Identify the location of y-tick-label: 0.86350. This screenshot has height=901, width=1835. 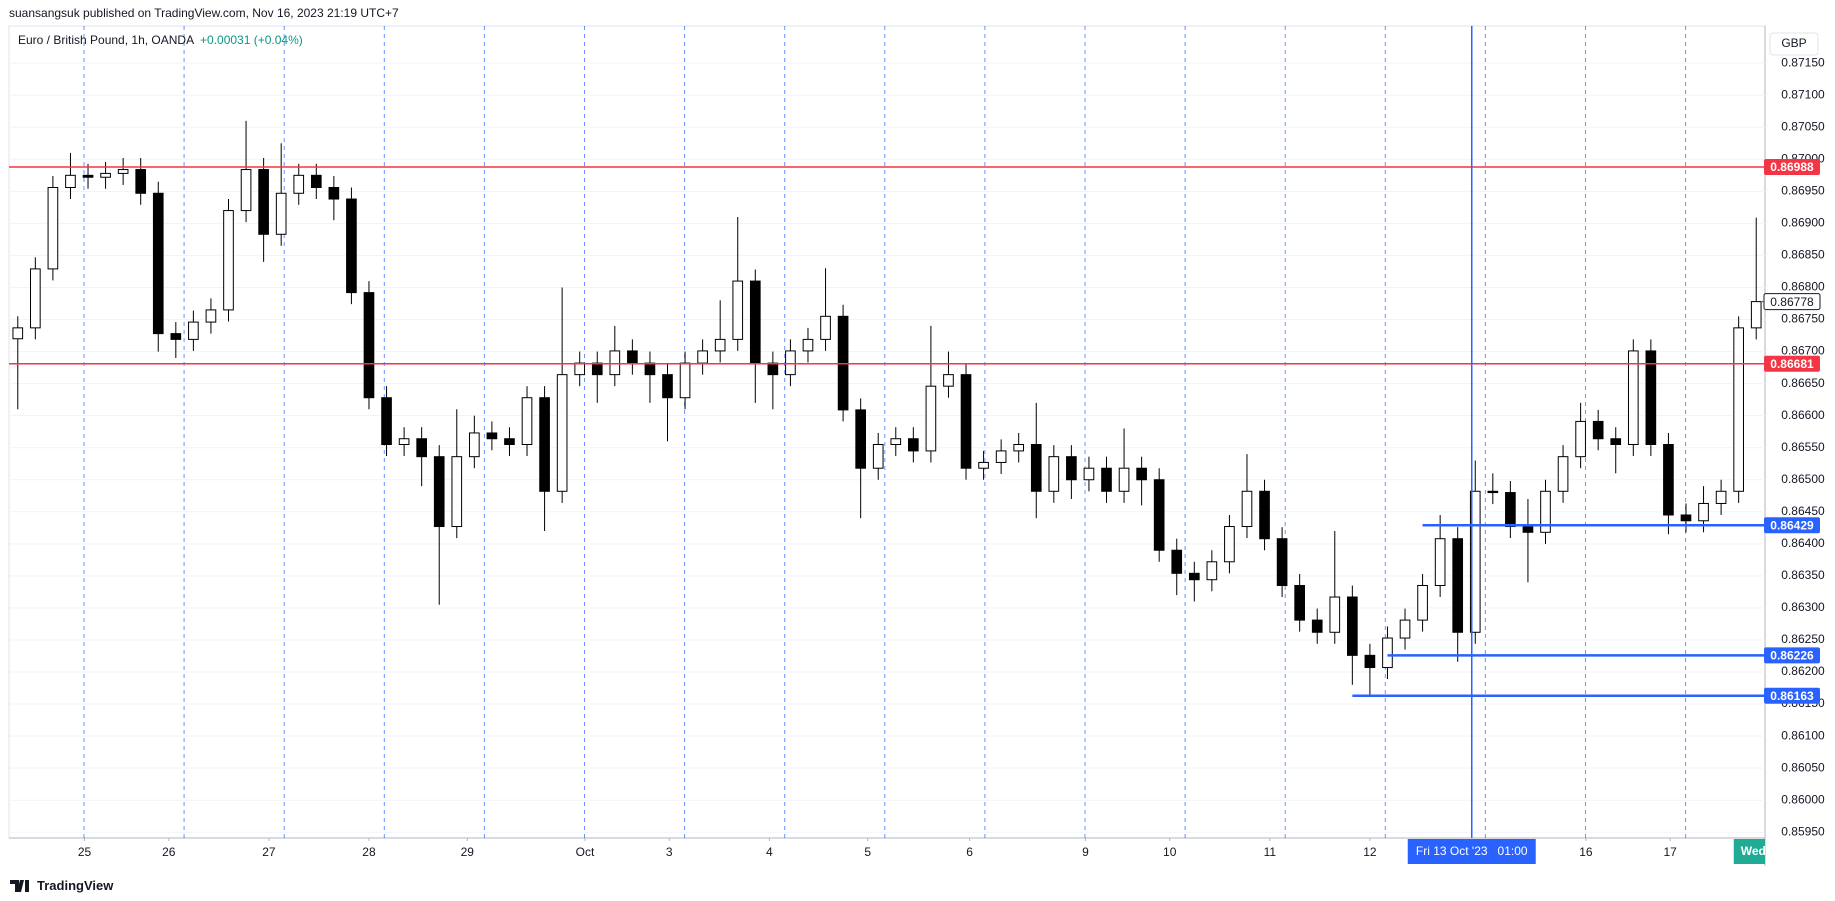
(1803, 575).